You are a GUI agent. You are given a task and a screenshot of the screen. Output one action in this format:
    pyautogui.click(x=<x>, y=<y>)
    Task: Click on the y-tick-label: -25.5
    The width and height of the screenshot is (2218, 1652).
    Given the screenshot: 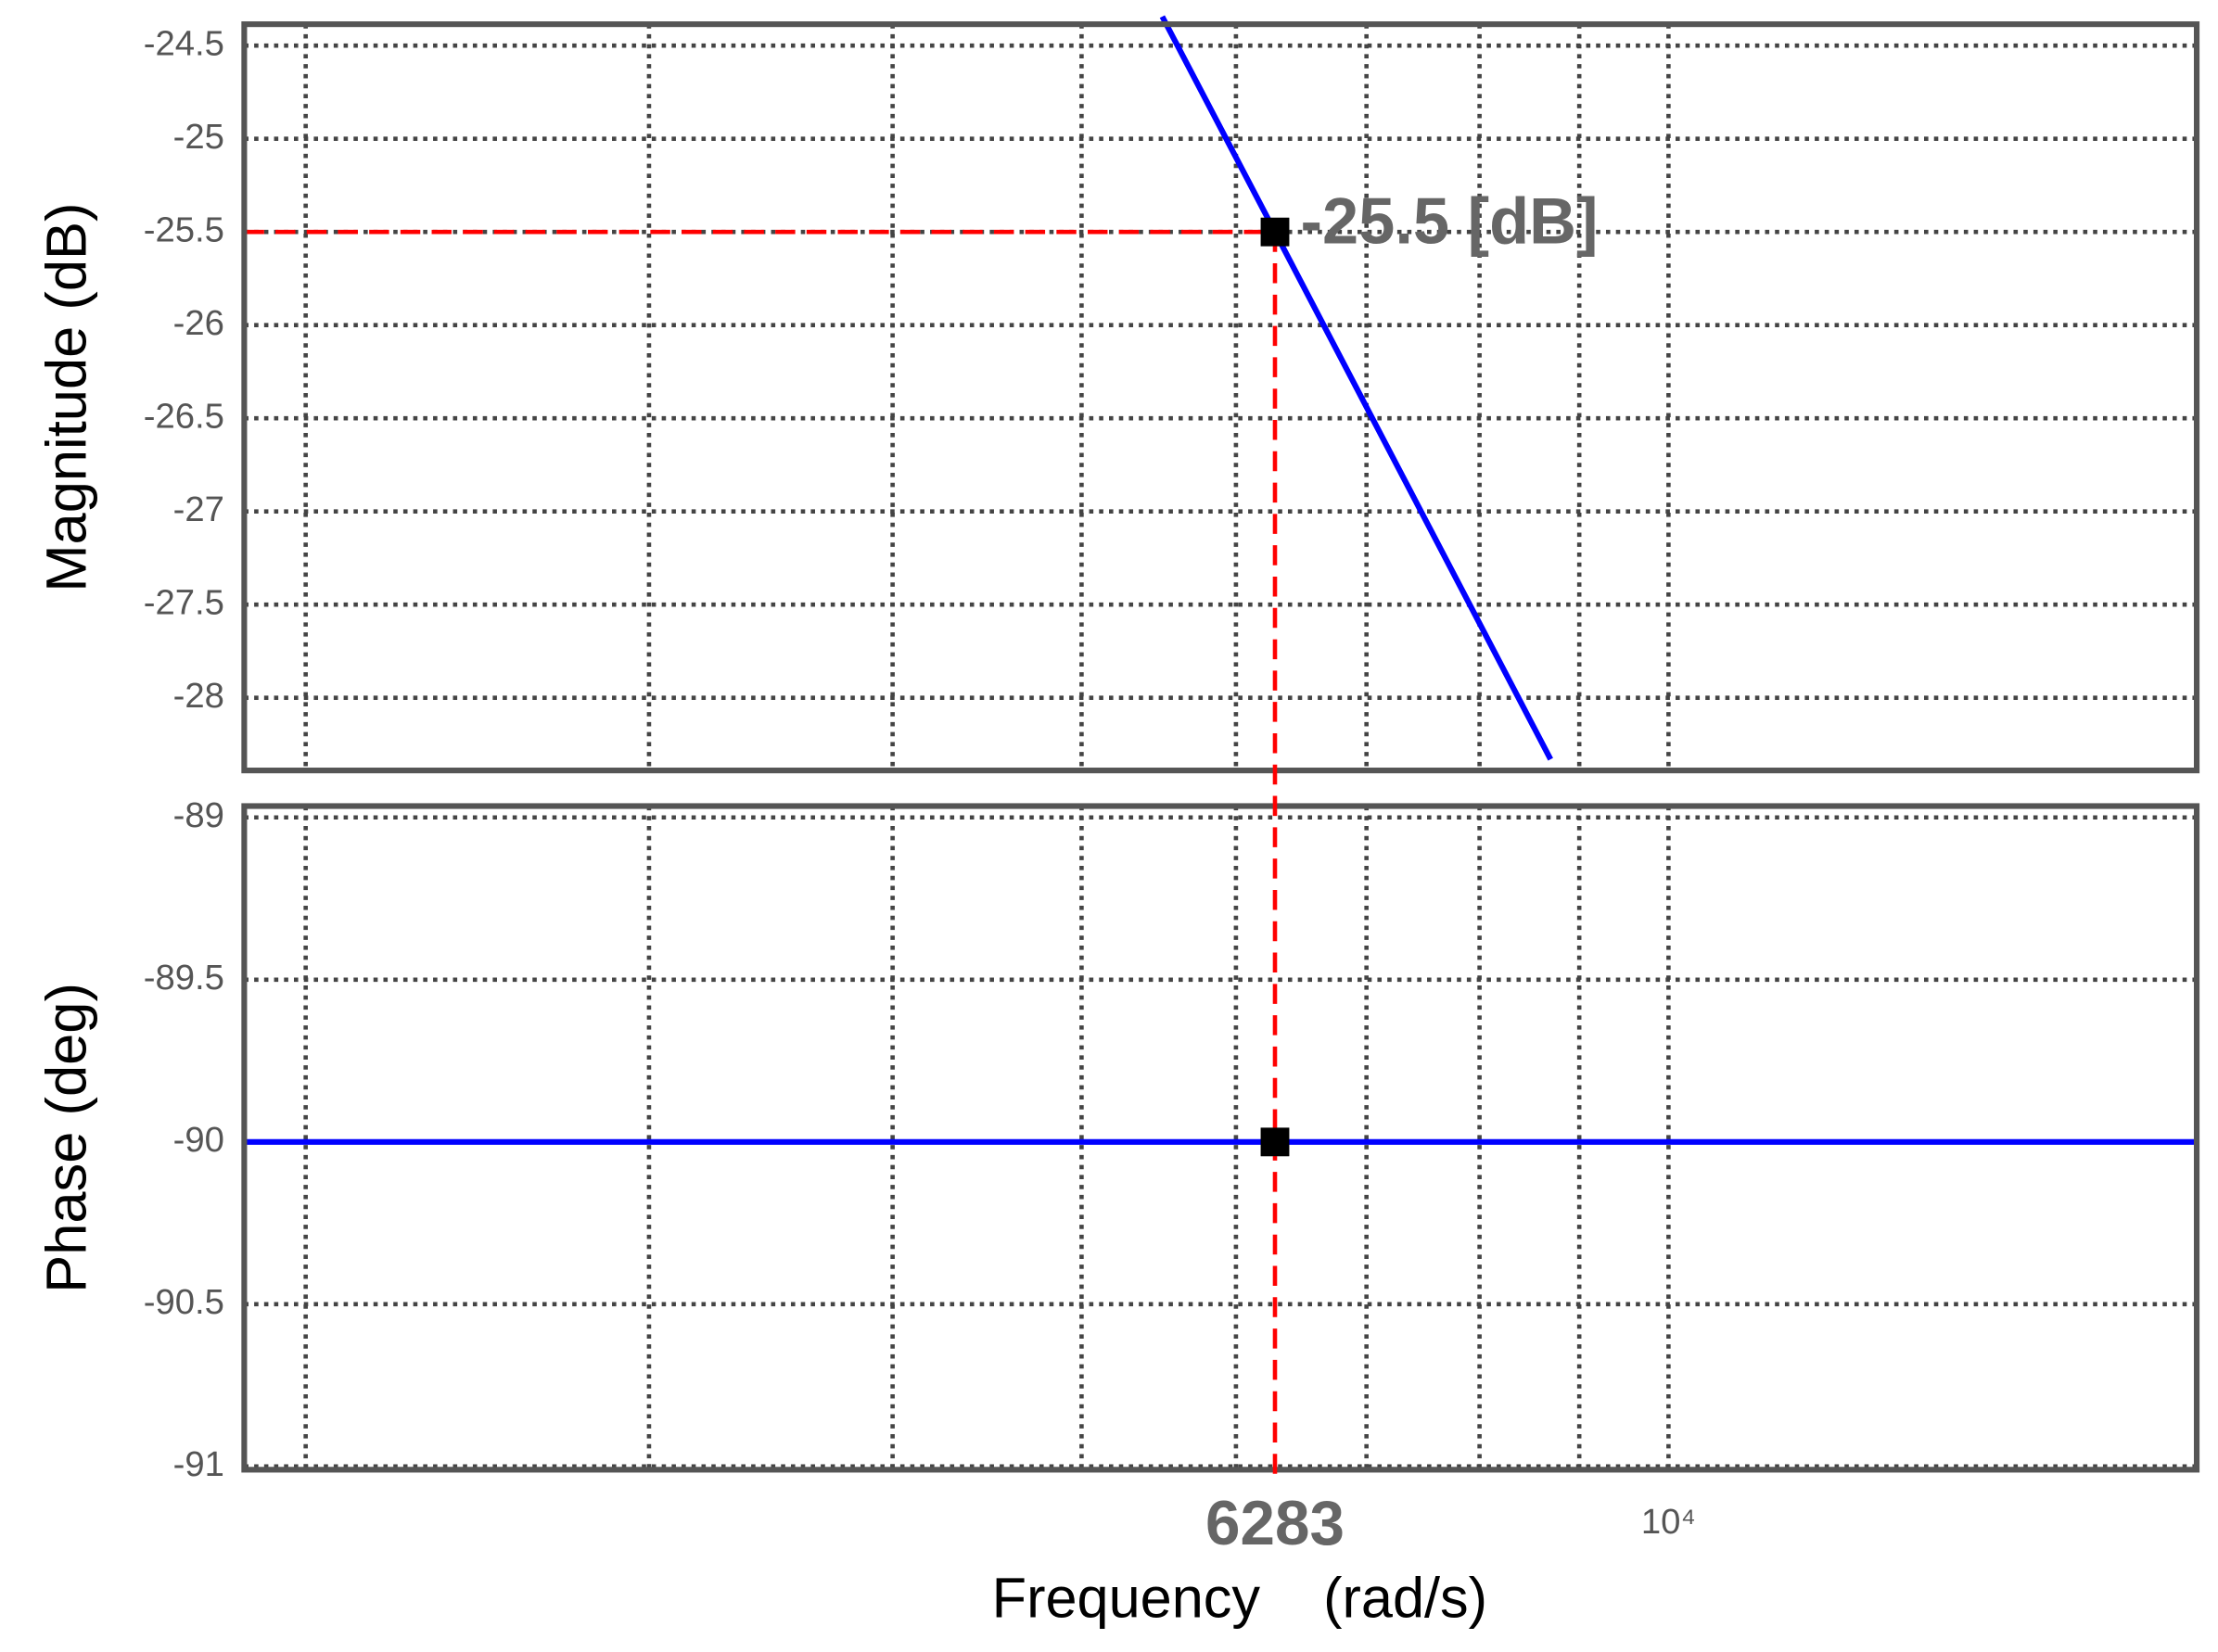 What is the action you would take?
    pyautogui.click(x=184, y=229)
    